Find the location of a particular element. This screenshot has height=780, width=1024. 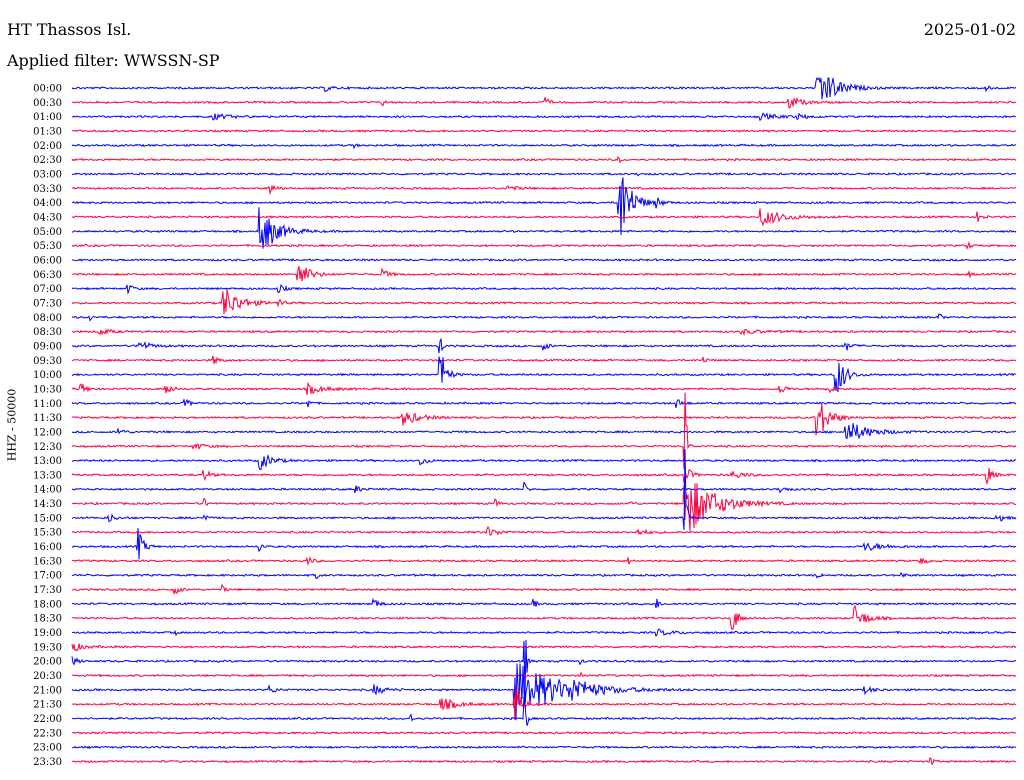

time-label-1730: 17:30 is located at coordinates (47, 590).